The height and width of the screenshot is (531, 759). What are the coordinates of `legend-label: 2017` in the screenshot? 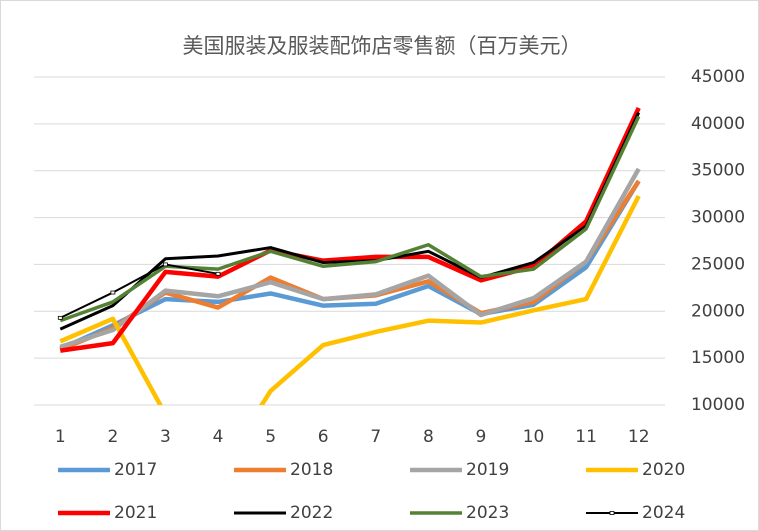 It's located at (135, 470).